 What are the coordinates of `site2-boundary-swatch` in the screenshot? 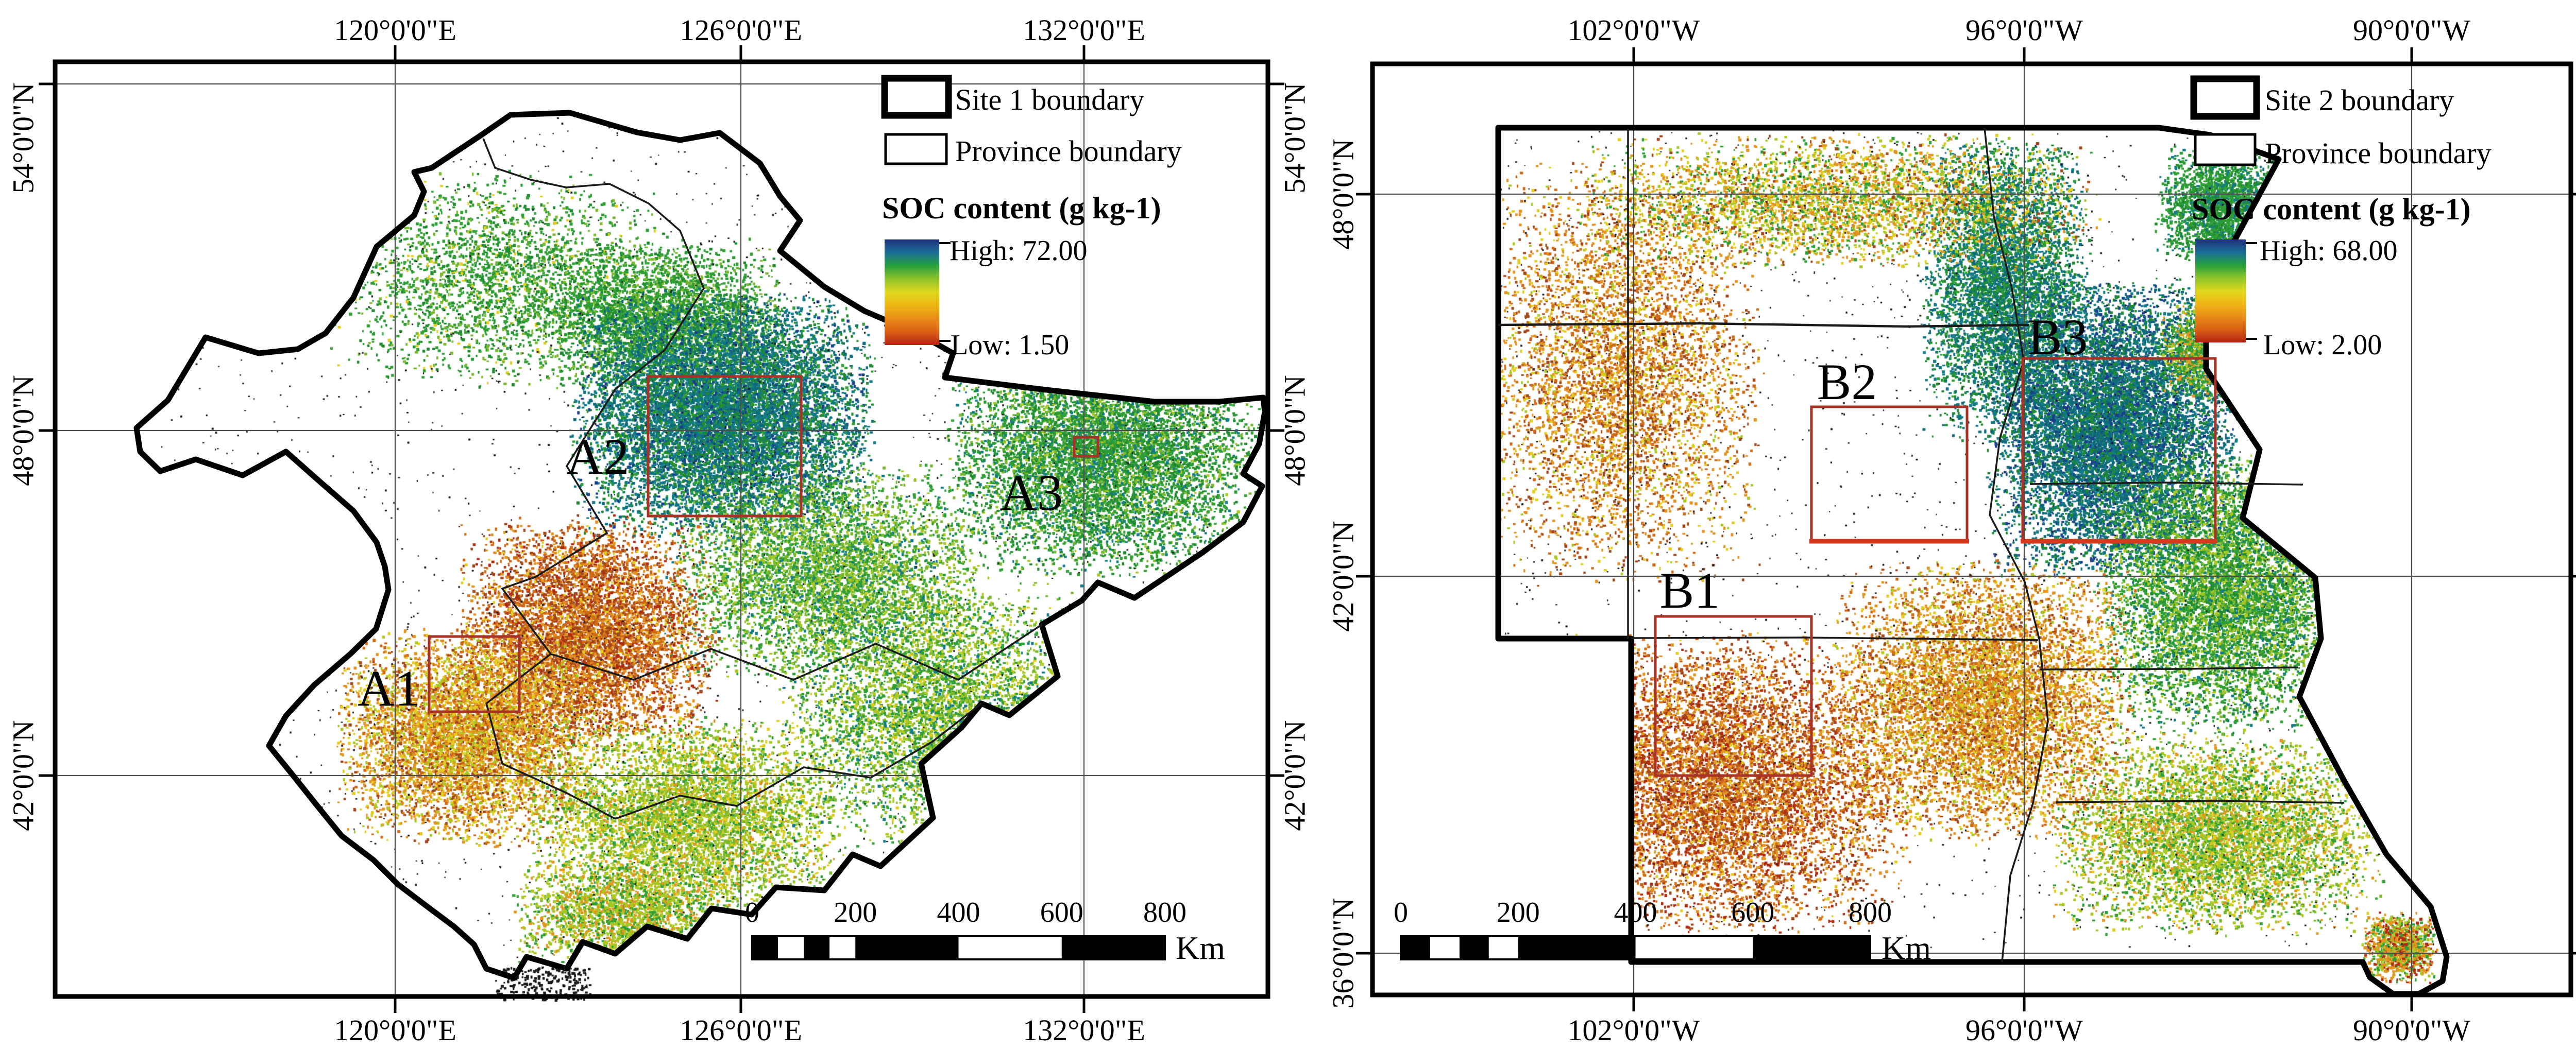 It's located at (2225, 97).